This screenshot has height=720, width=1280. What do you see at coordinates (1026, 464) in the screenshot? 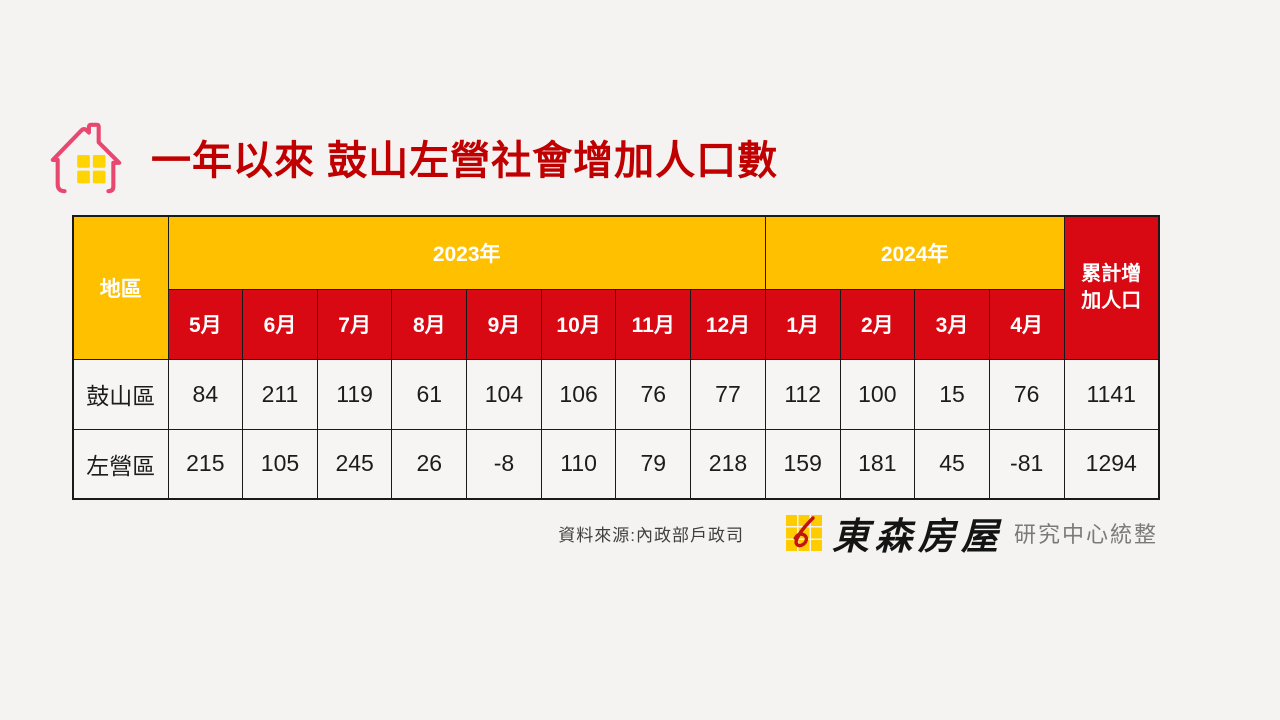
I see `data-cell: -81` at bounding box center [1026, 464].